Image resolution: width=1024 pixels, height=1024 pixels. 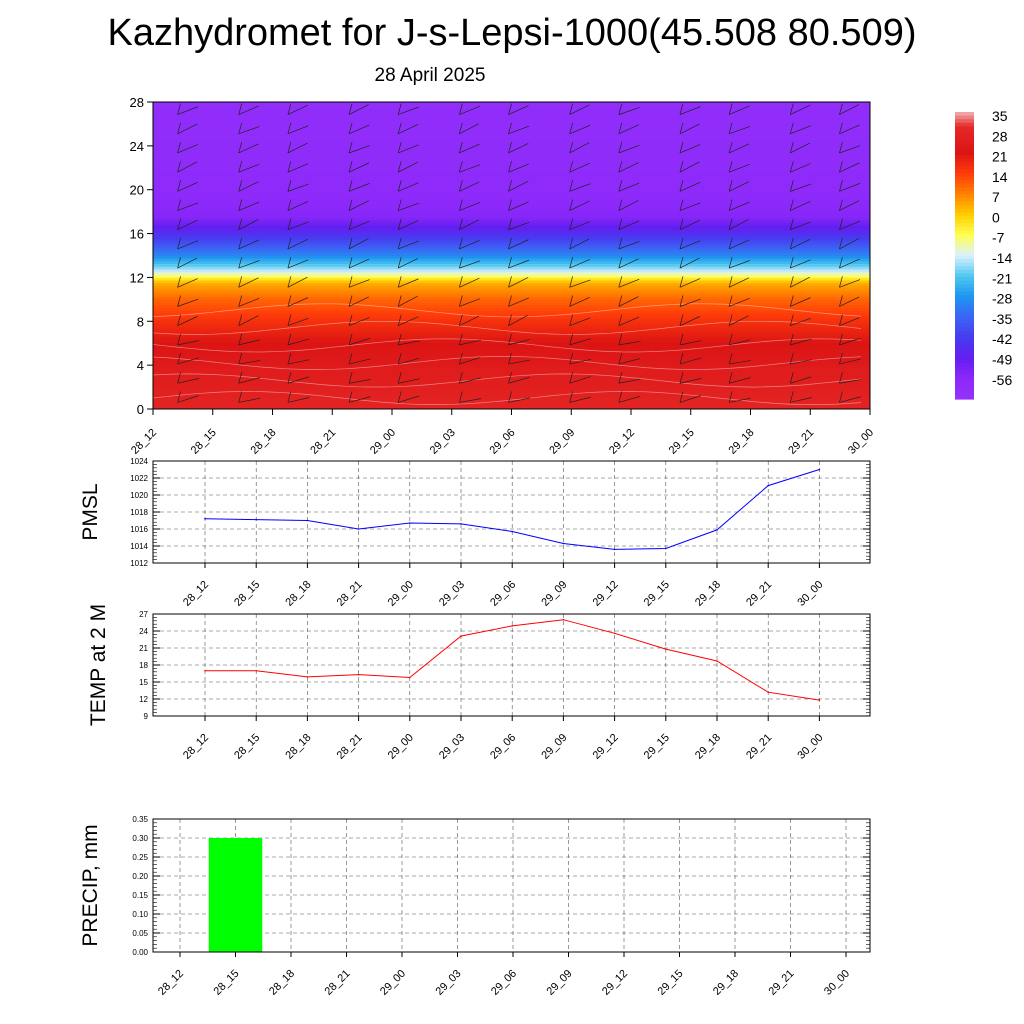 I want to click on plot-frame, so click(x=511, y=512).